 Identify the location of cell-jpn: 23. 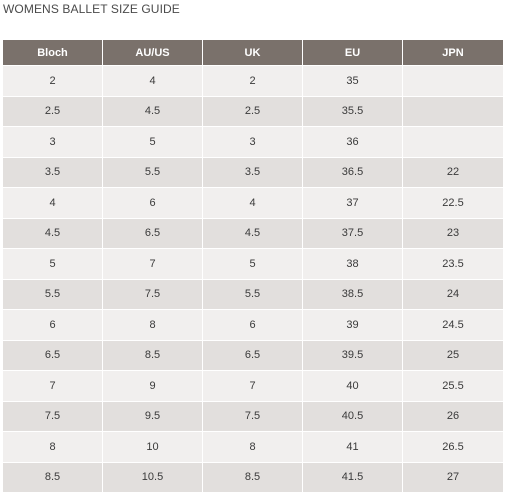
(453, 232).